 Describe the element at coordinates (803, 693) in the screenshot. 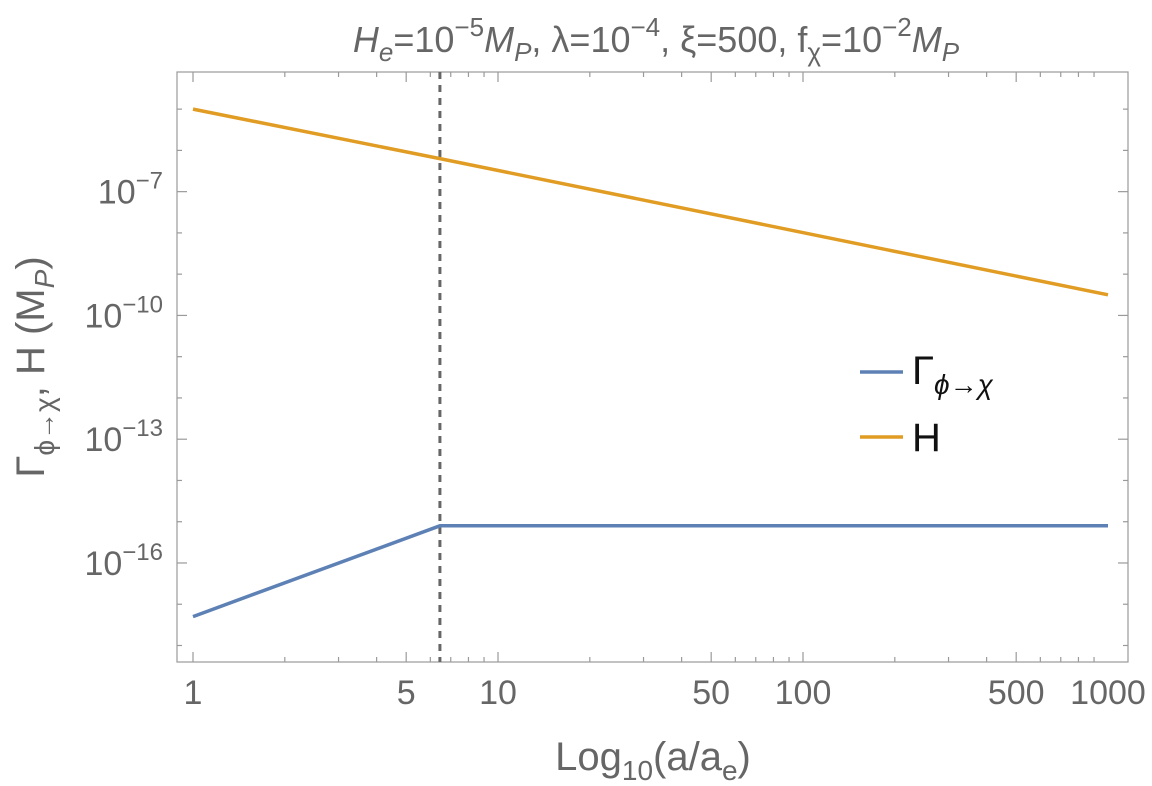

I see `x-tick-label: 100` at that location.